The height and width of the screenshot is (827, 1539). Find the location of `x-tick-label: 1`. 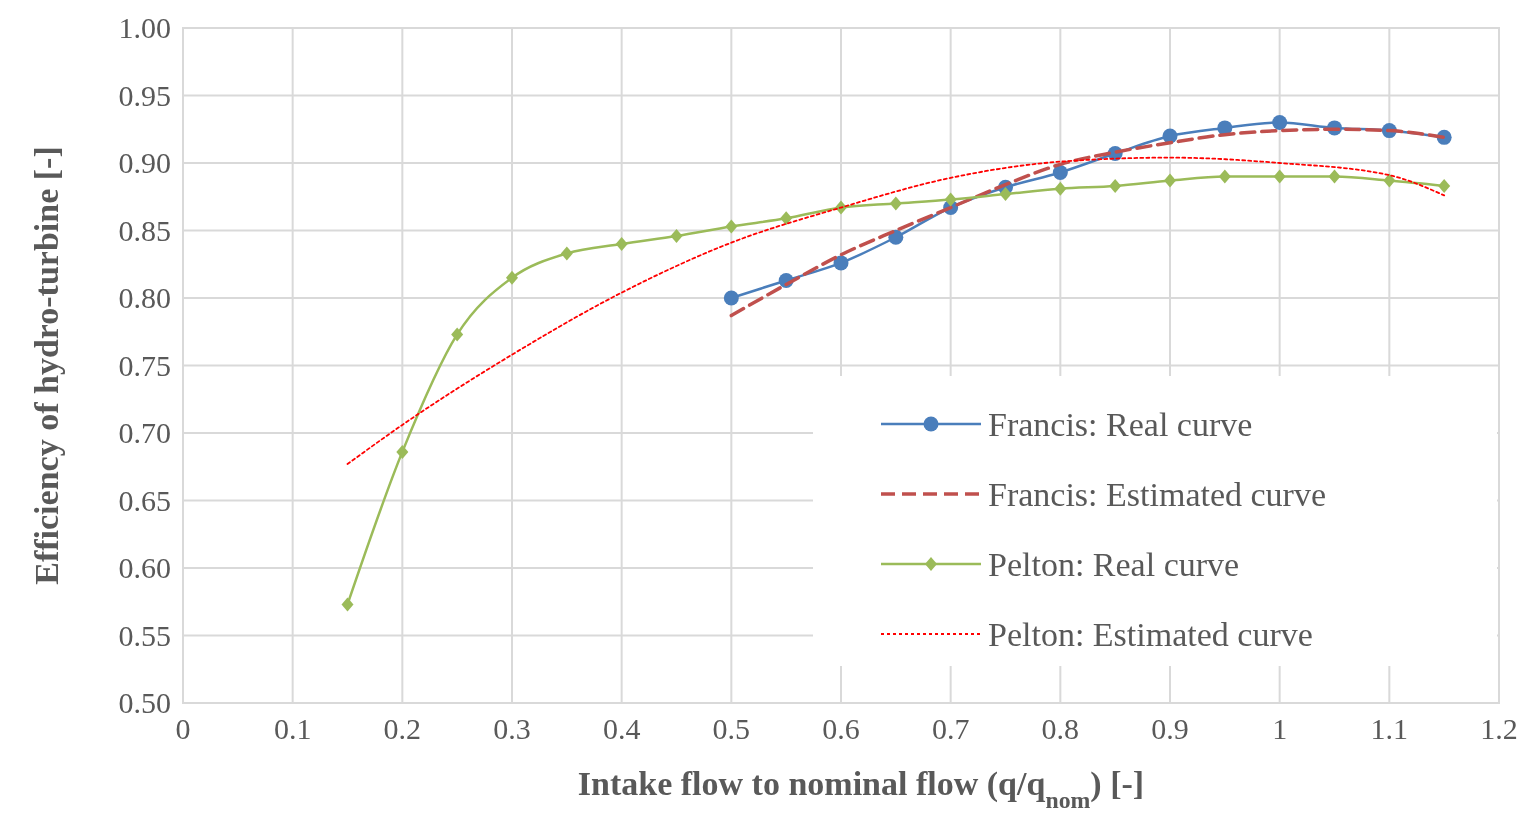

x-tick-label: 1 is located at coordinates (1280, 728).